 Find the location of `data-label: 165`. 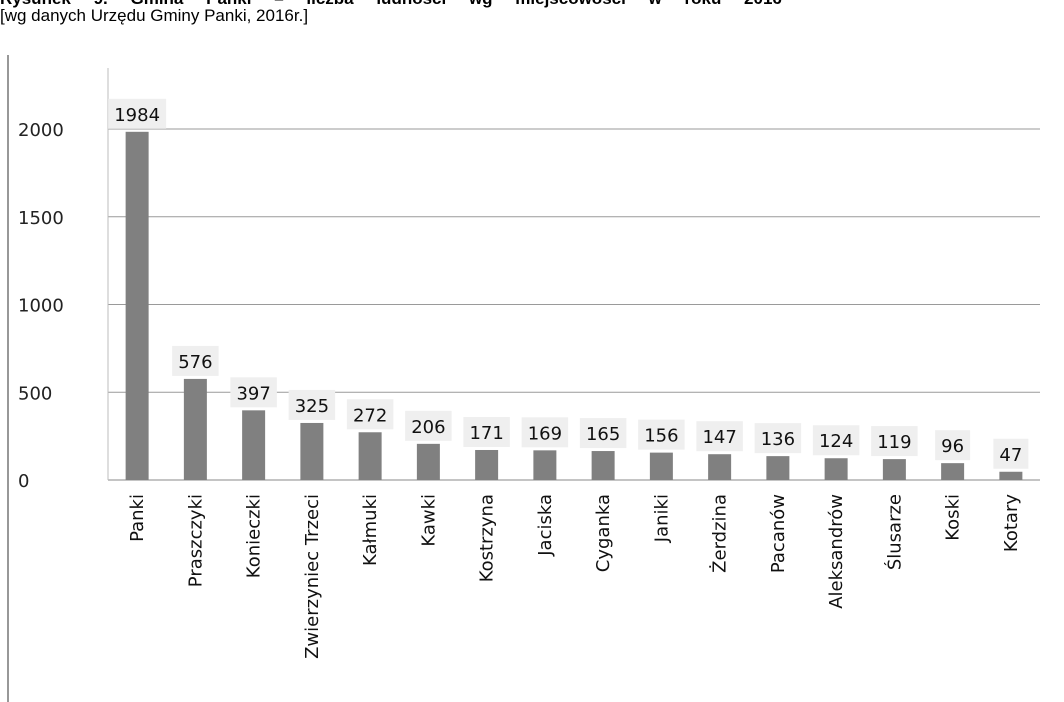

data-label: 165 is located at coordinates (603, 434).